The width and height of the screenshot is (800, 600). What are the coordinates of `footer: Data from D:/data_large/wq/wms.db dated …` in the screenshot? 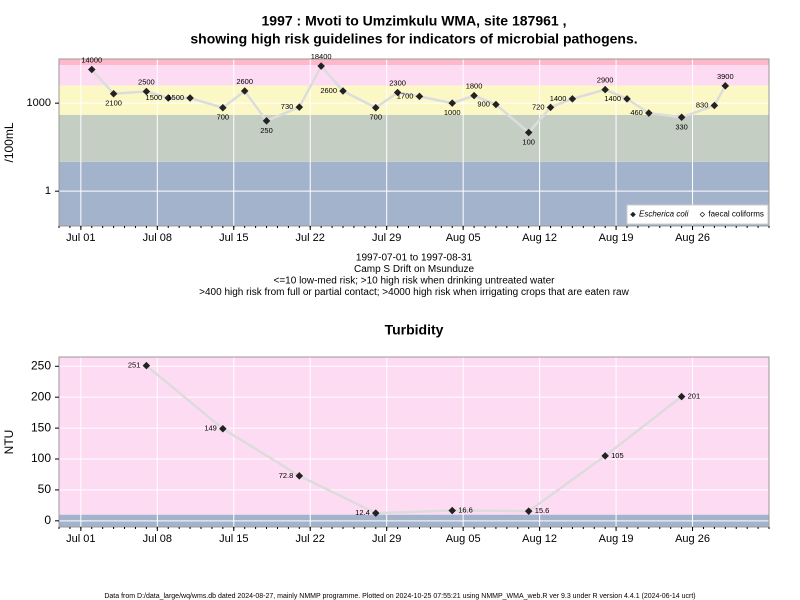 It's located at (399, 596).